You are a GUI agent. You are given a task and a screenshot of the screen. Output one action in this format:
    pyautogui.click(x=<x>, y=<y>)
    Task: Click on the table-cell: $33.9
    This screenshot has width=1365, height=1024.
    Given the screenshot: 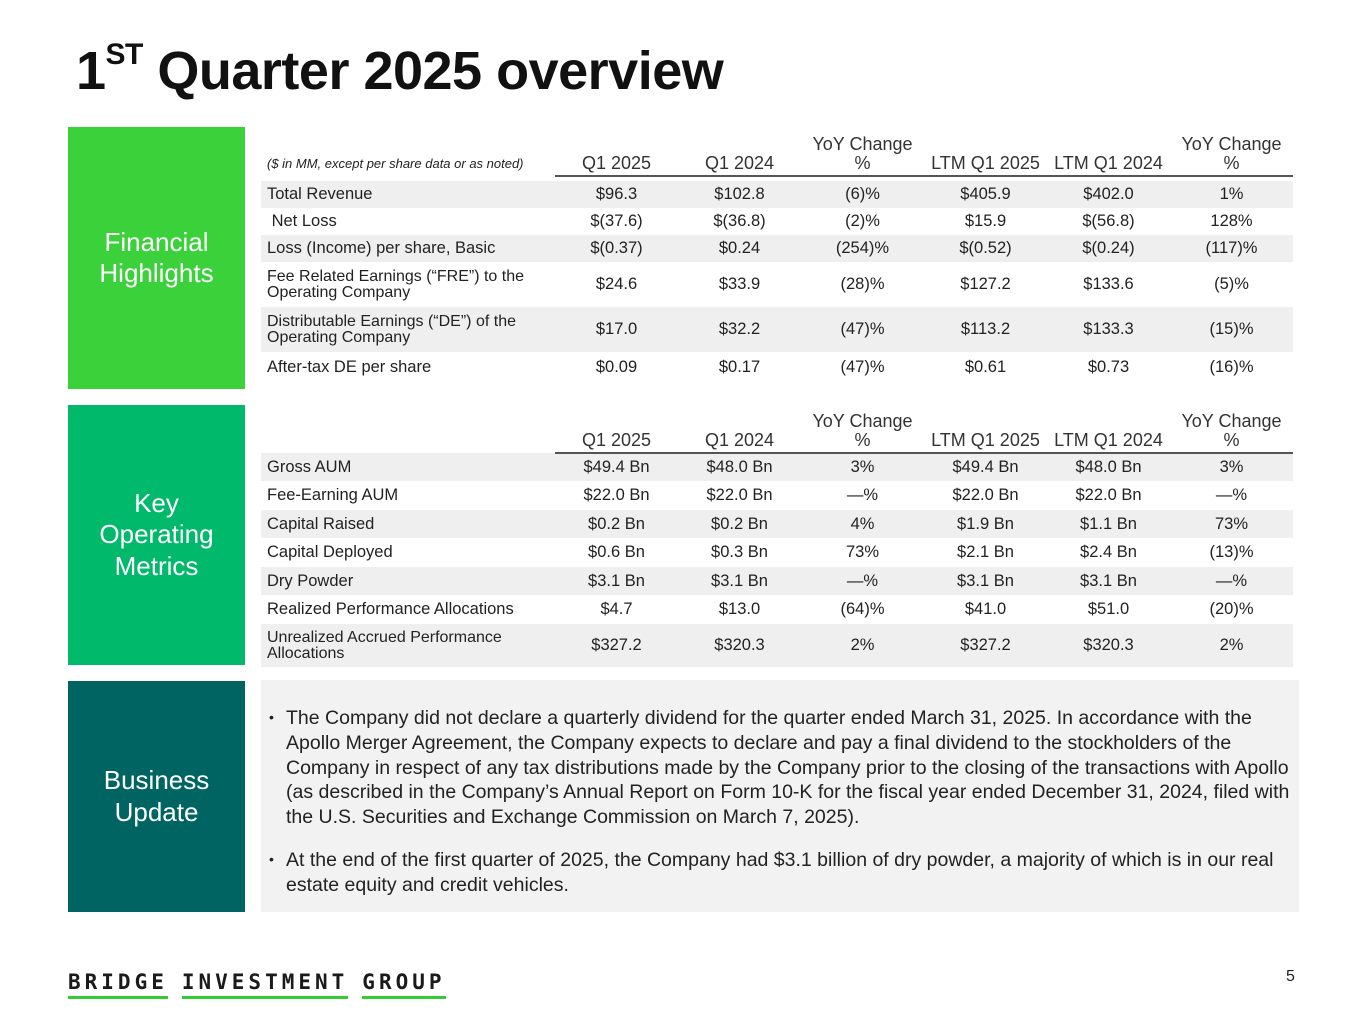 What is the action you would take?
    pyautogui.click(x=739, y=284)
    